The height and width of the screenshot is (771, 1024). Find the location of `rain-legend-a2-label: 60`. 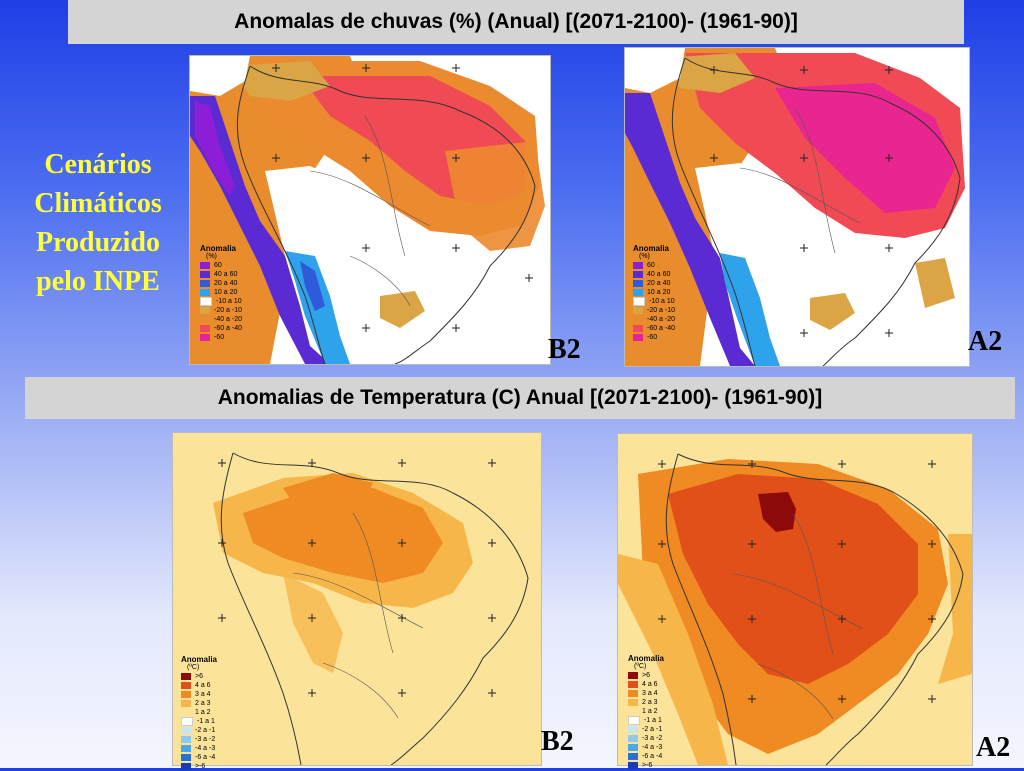

rain-legend-a2-label: 60 is located at coordinates (651, 265).